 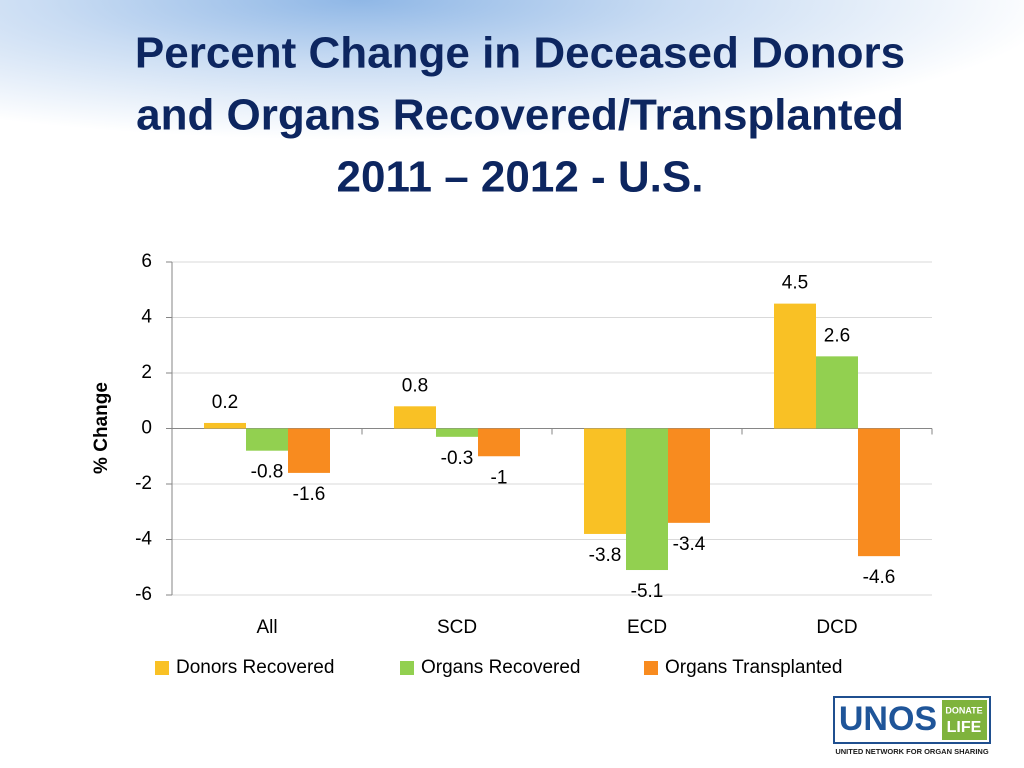 What do you see at coordinates (888, 719) in the screenshot?
I see `logo-name: UNOS` at bounding box center [888, 719].